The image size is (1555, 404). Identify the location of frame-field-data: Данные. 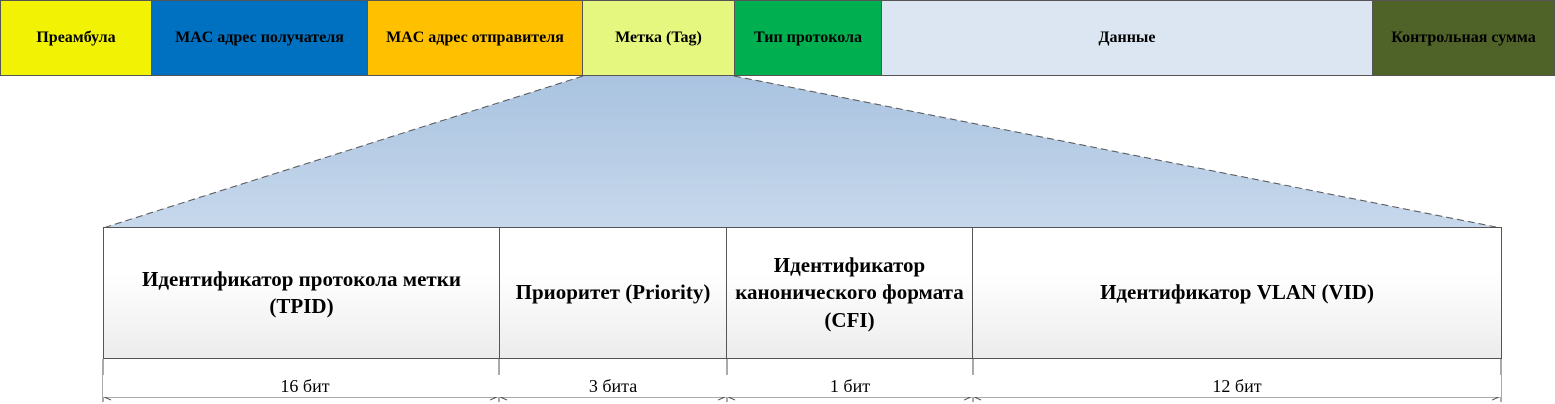
(1127, 38).